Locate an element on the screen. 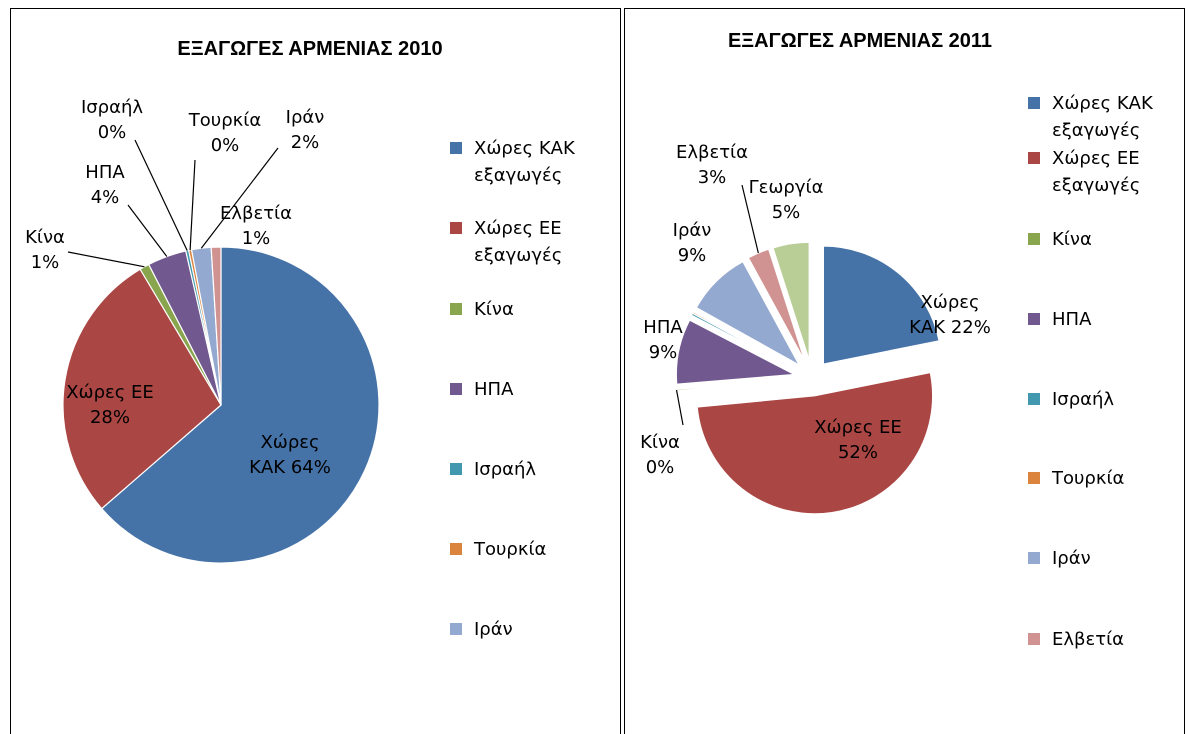 Image resolution: width=1189 pixels, height=734 pixels. data-label: Ιράν 2% is located at coordinates (305, 130).